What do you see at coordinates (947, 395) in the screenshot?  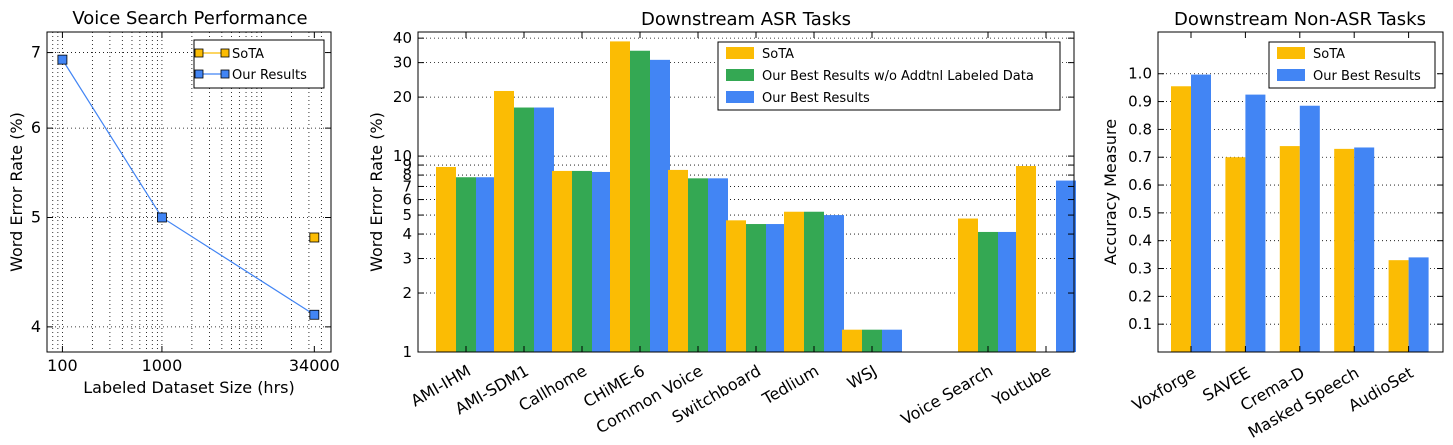 I see `x-tick-label: Voice Search` at bounding box center [947, 395].